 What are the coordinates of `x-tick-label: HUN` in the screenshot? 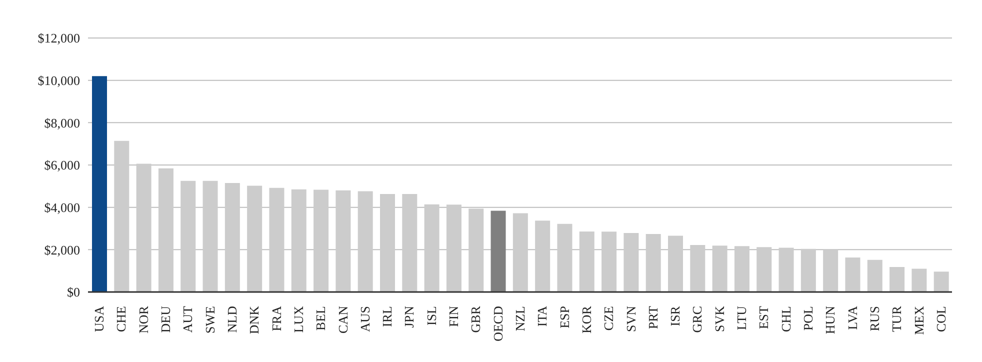 It's located at (830, 319).